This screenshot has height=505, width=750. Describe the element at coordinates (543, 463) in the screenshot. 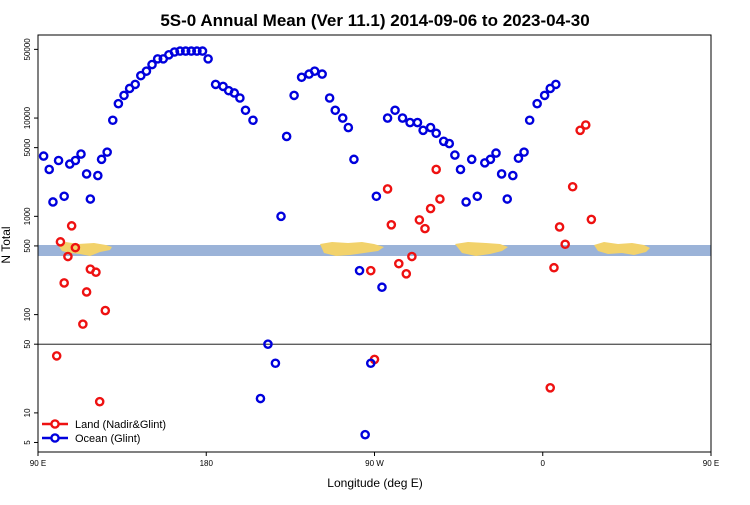

I see `x-tick-label: 0` at that location.